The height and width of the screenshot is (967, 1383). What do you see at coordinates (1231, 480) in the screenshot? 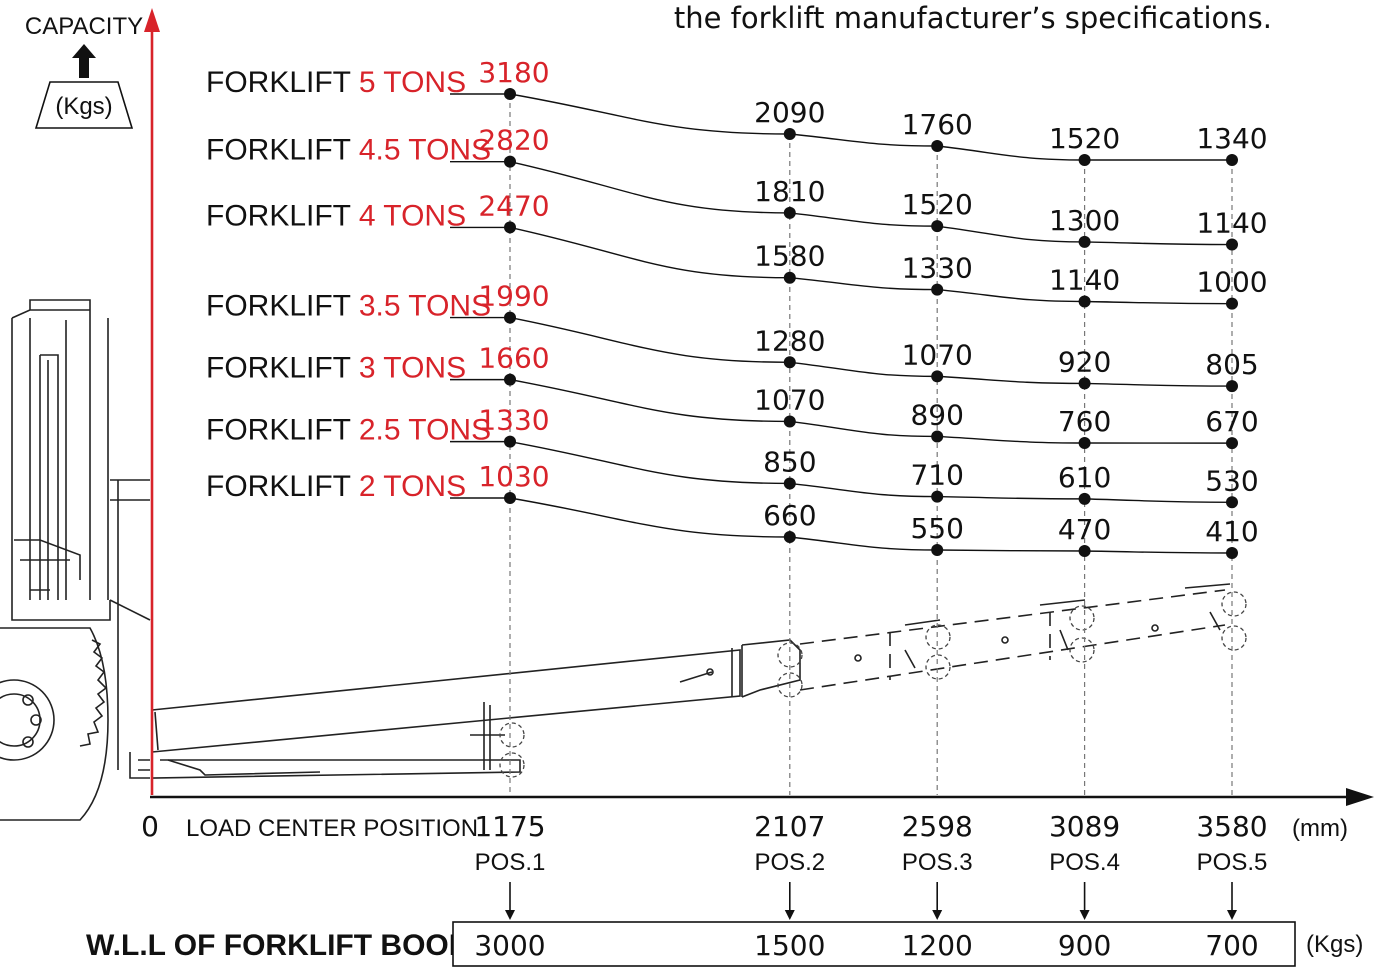
I see `data-label: 530` at bounding box center [1231, 480].